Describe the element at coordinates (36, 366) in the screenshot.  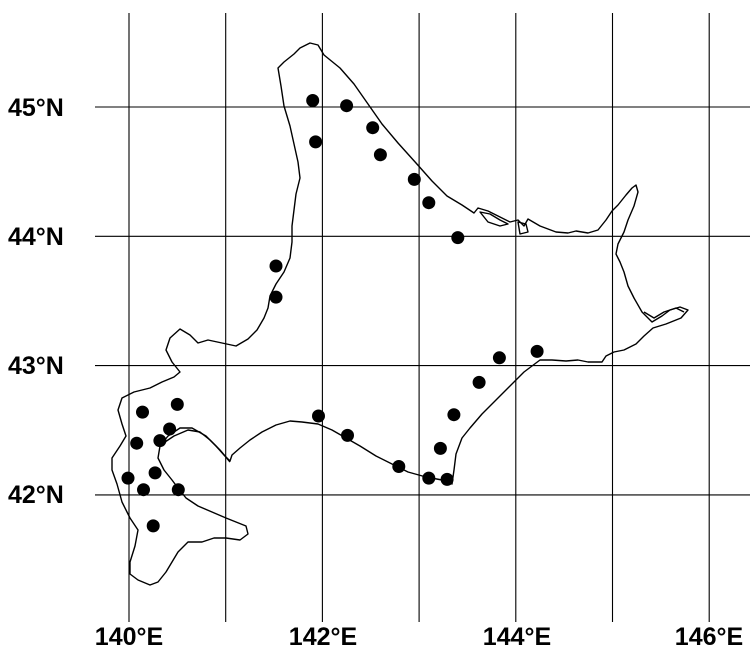
I see `lat-label-43: 43°N` at that location.